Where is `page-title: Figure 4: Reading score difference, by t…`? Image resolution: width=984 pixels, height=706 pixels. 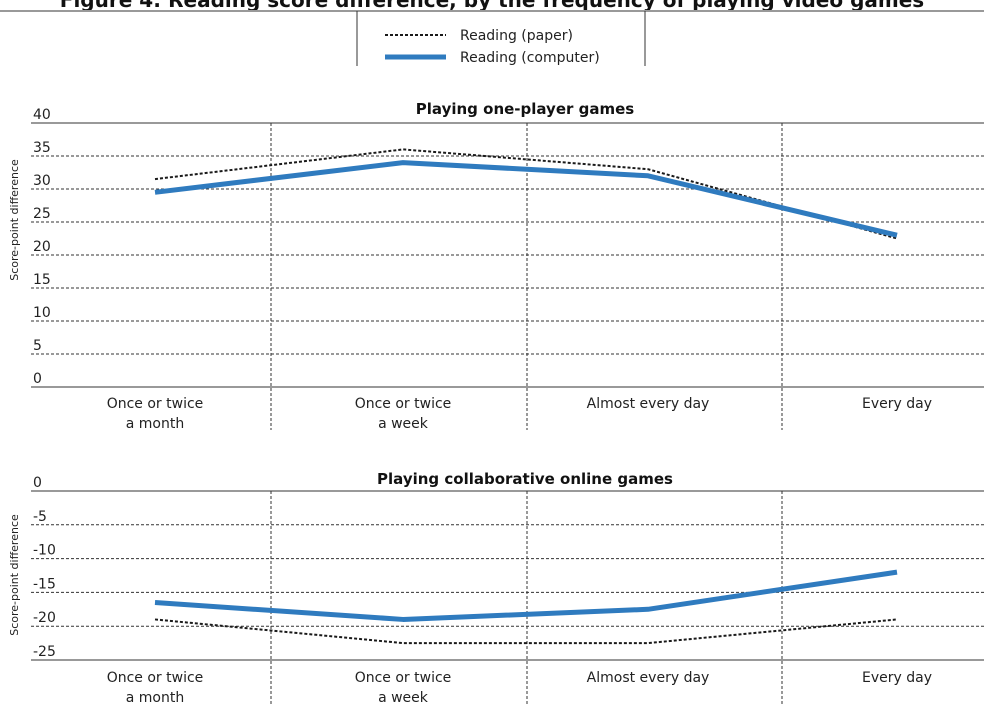
page-title: Figure 4: Reading score difference, by t… is located at coordinates (492, 5).